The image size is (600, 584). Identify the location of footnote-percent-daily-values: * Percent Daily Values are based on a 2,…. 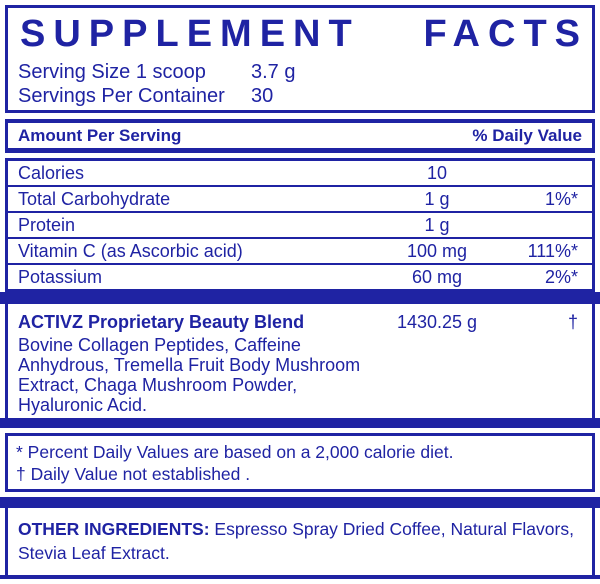
(235, 452).